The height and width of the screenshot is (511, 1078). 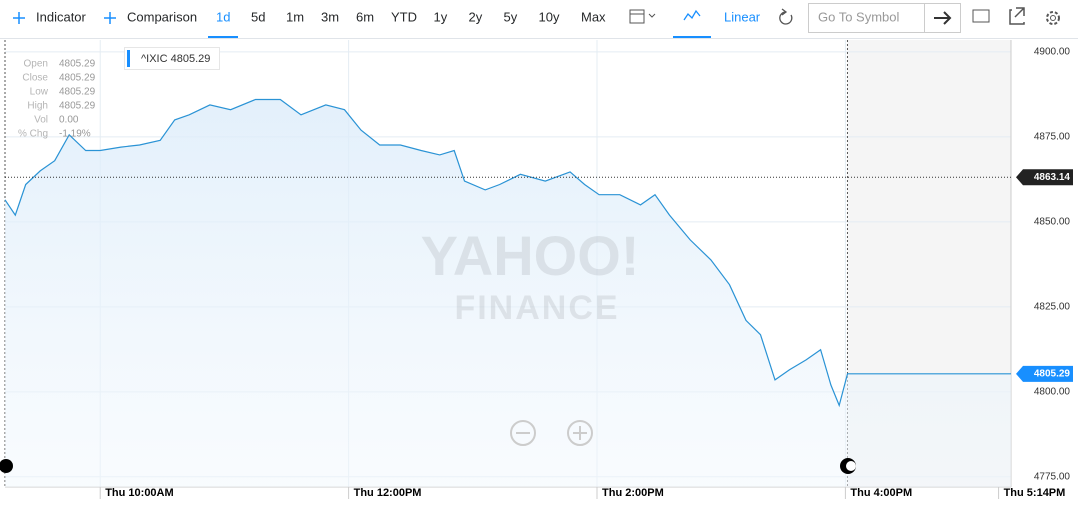 I want to click on reset-icon, so click(x=786, y=16).